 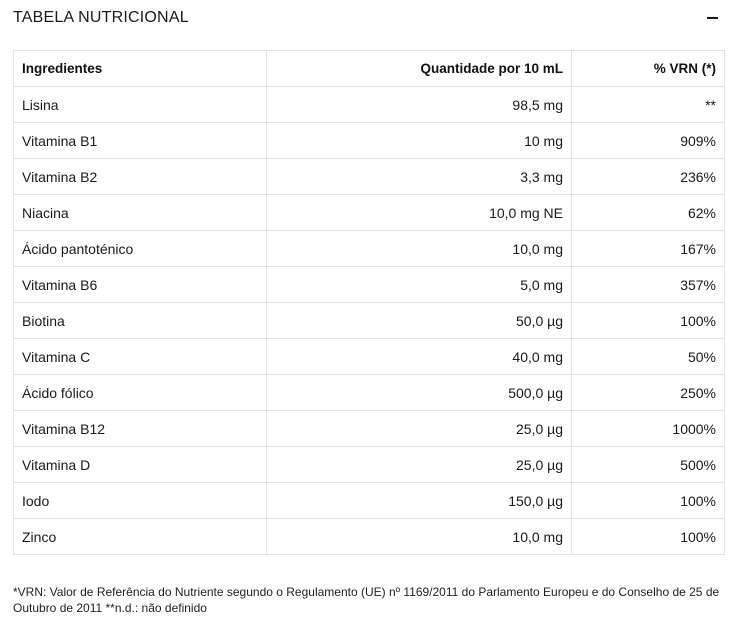 I want to click on quantity-cell: 50,0 µg, so click(x=419, y=320).